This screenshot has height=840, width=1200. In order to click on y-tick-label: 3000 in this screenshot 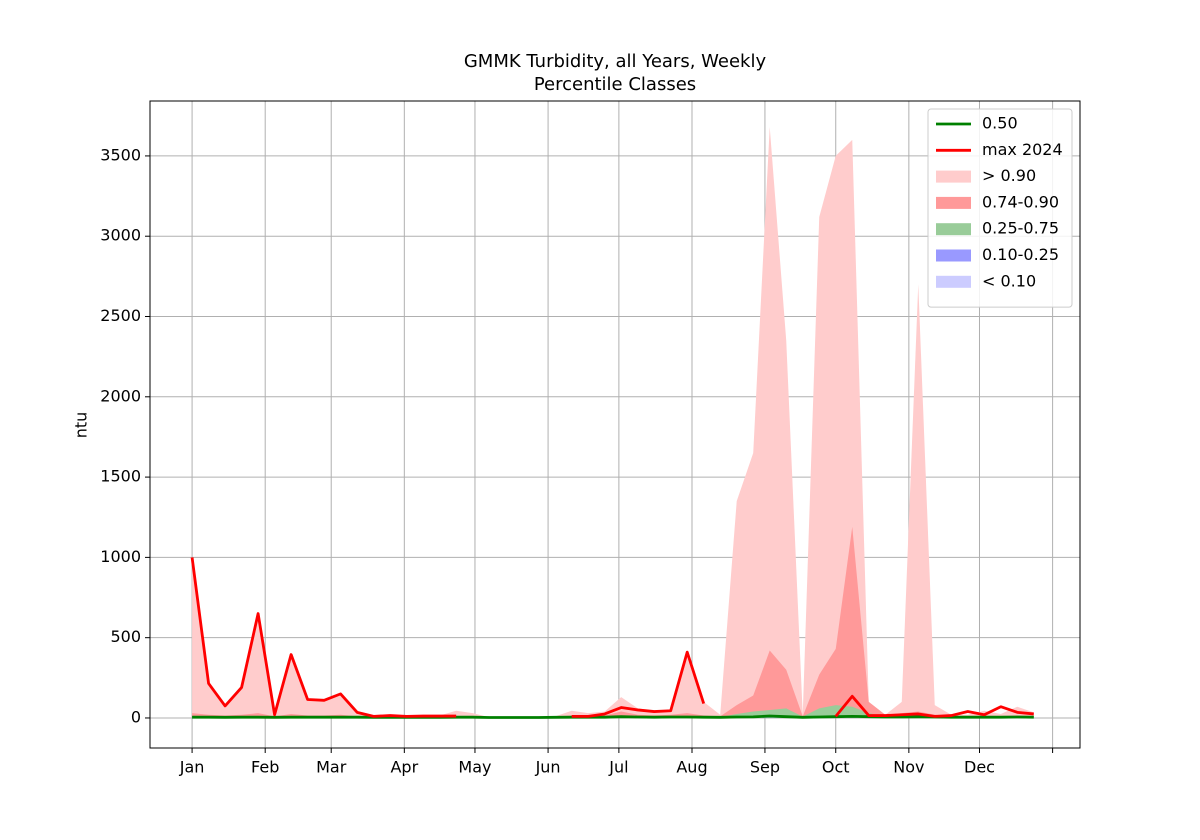, I will do `click(120, 235)`.